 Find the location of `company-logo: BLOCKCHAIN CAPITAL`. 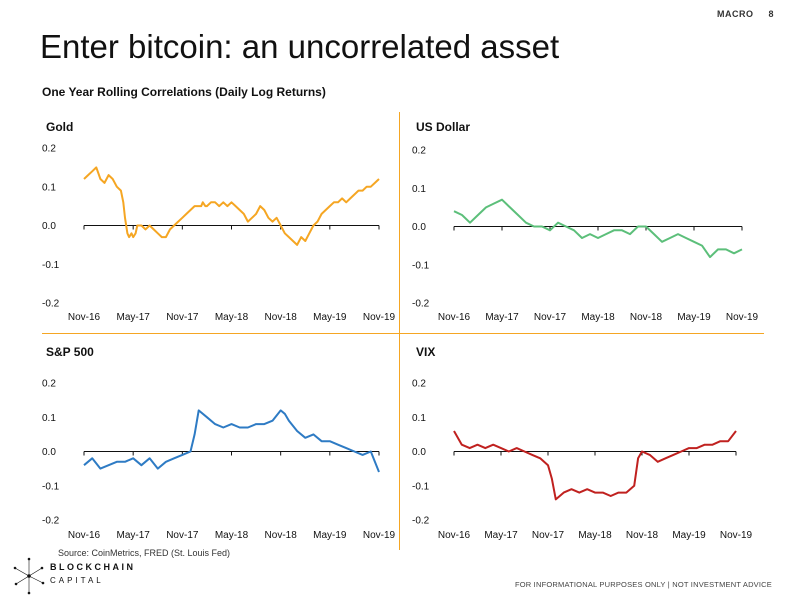

company-logo: BLOCKCHAIN CAPITAL is located at coordinates (82, 576).